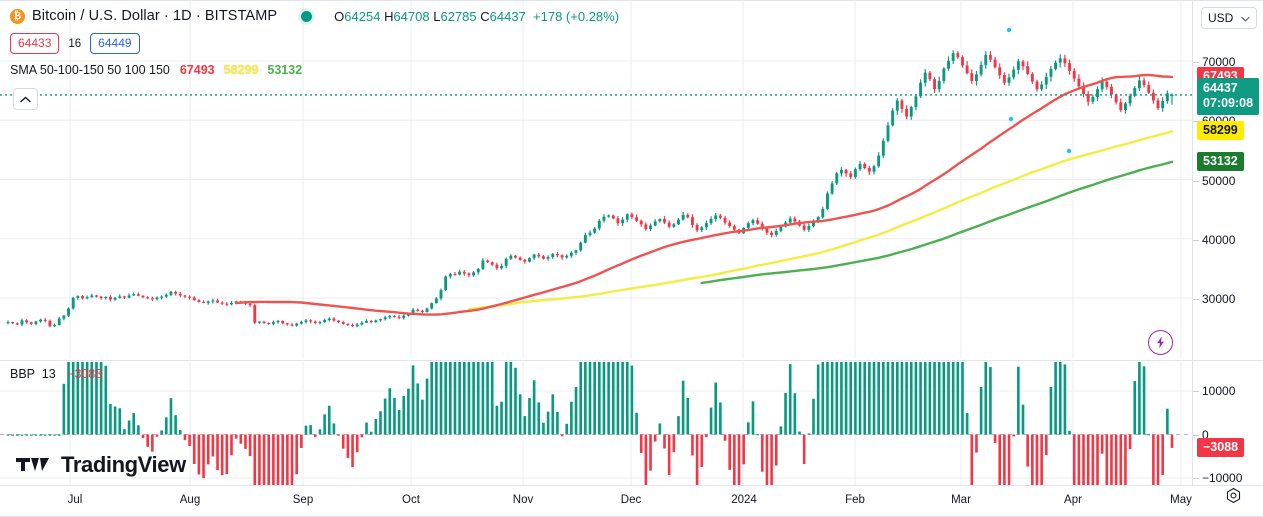 The height and width of the screenshot is (517, 1263). Describe the element at coordinates (1245, 18) in the screenshot. I see `chevron-down-icon` at that location.